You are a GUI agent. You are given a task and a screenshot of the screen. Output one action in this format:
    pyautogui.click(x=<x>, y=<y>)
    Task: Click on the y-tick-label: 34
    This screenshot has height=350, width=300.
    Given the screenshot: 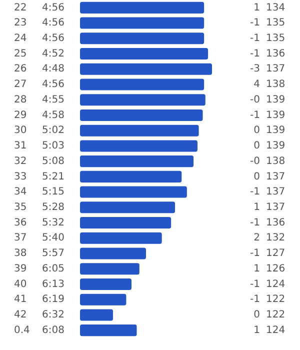 What is the action you would take?
    pyautogui.click(x=20, y=192)
    